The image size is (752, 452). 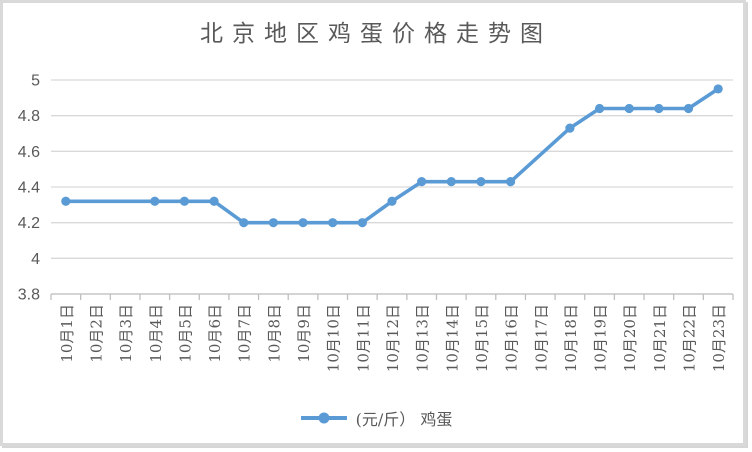 I want to click on svg-text: 10月4日, so click(x=156, y=333).